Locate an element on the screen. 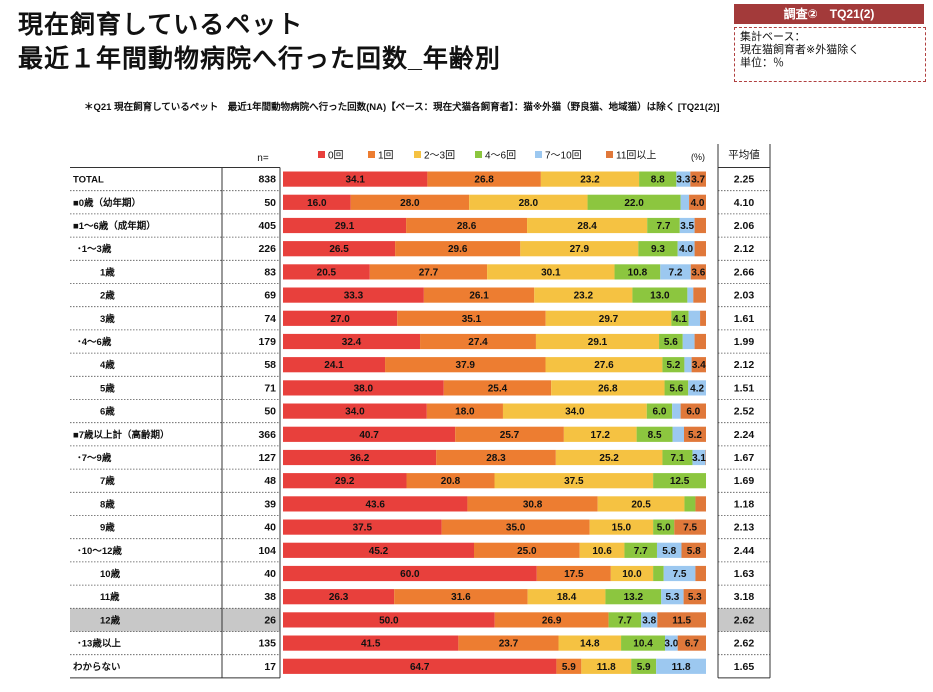  row-label: ■1〜6歳（成年期） is located at coordinates (114, 226).